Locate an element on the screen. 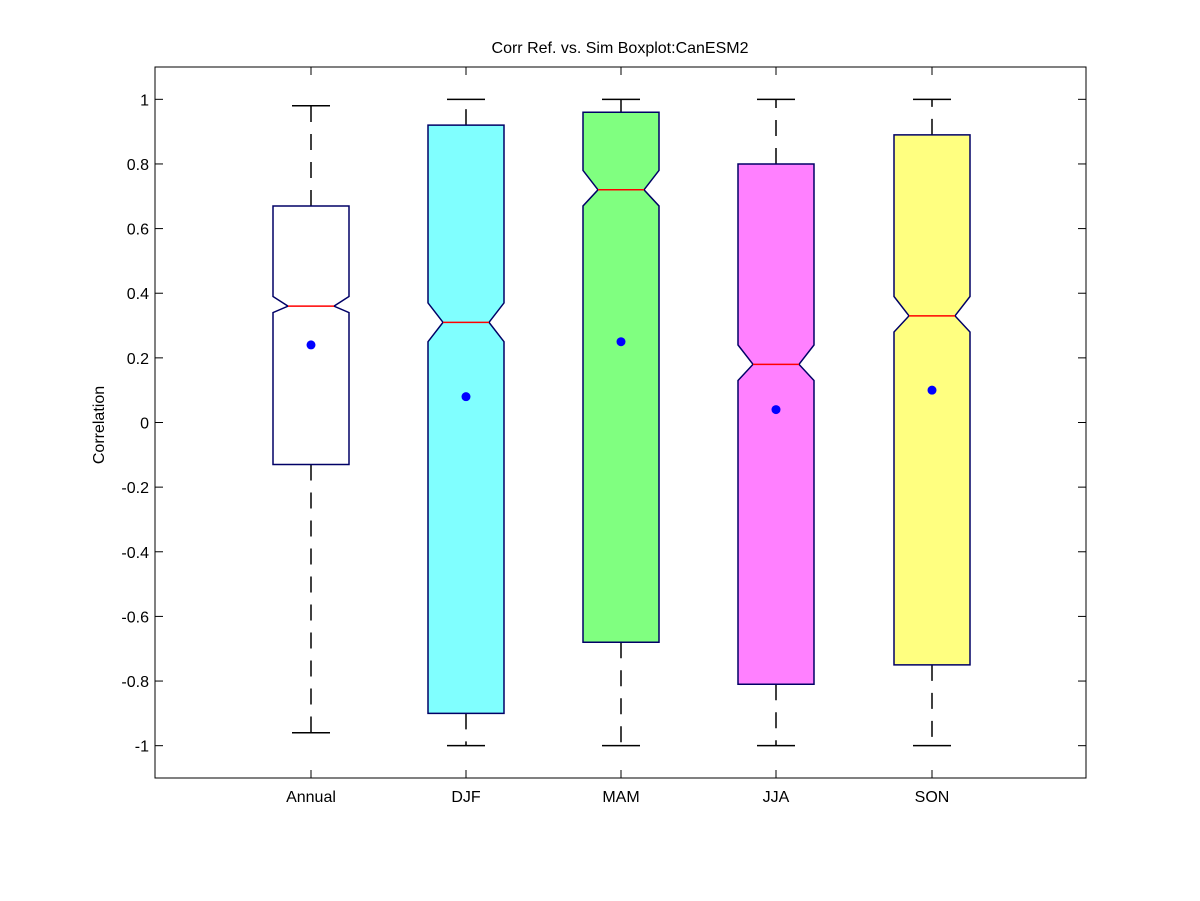  y-tick-label: 0.2 is located at coordinates (138, 359).